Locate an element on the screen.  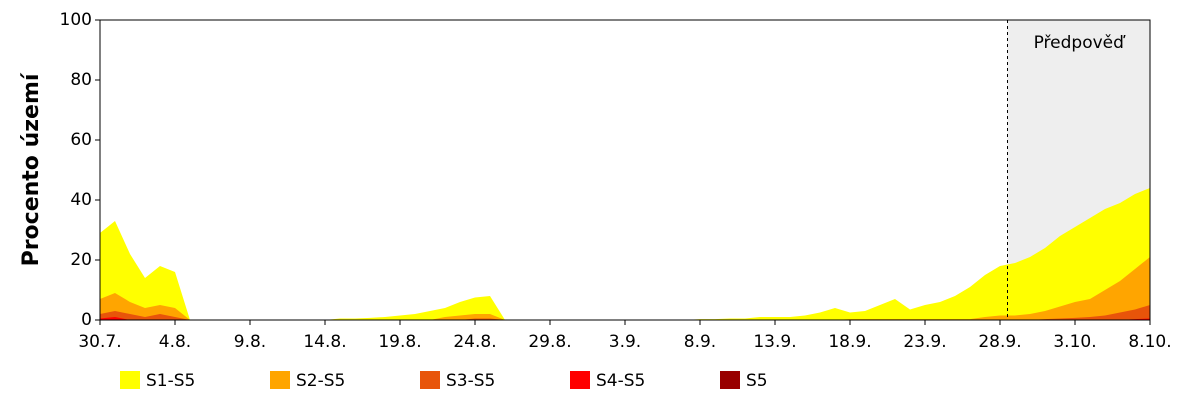
legend-label: S2-S5 is located at coordinates (320, 381).